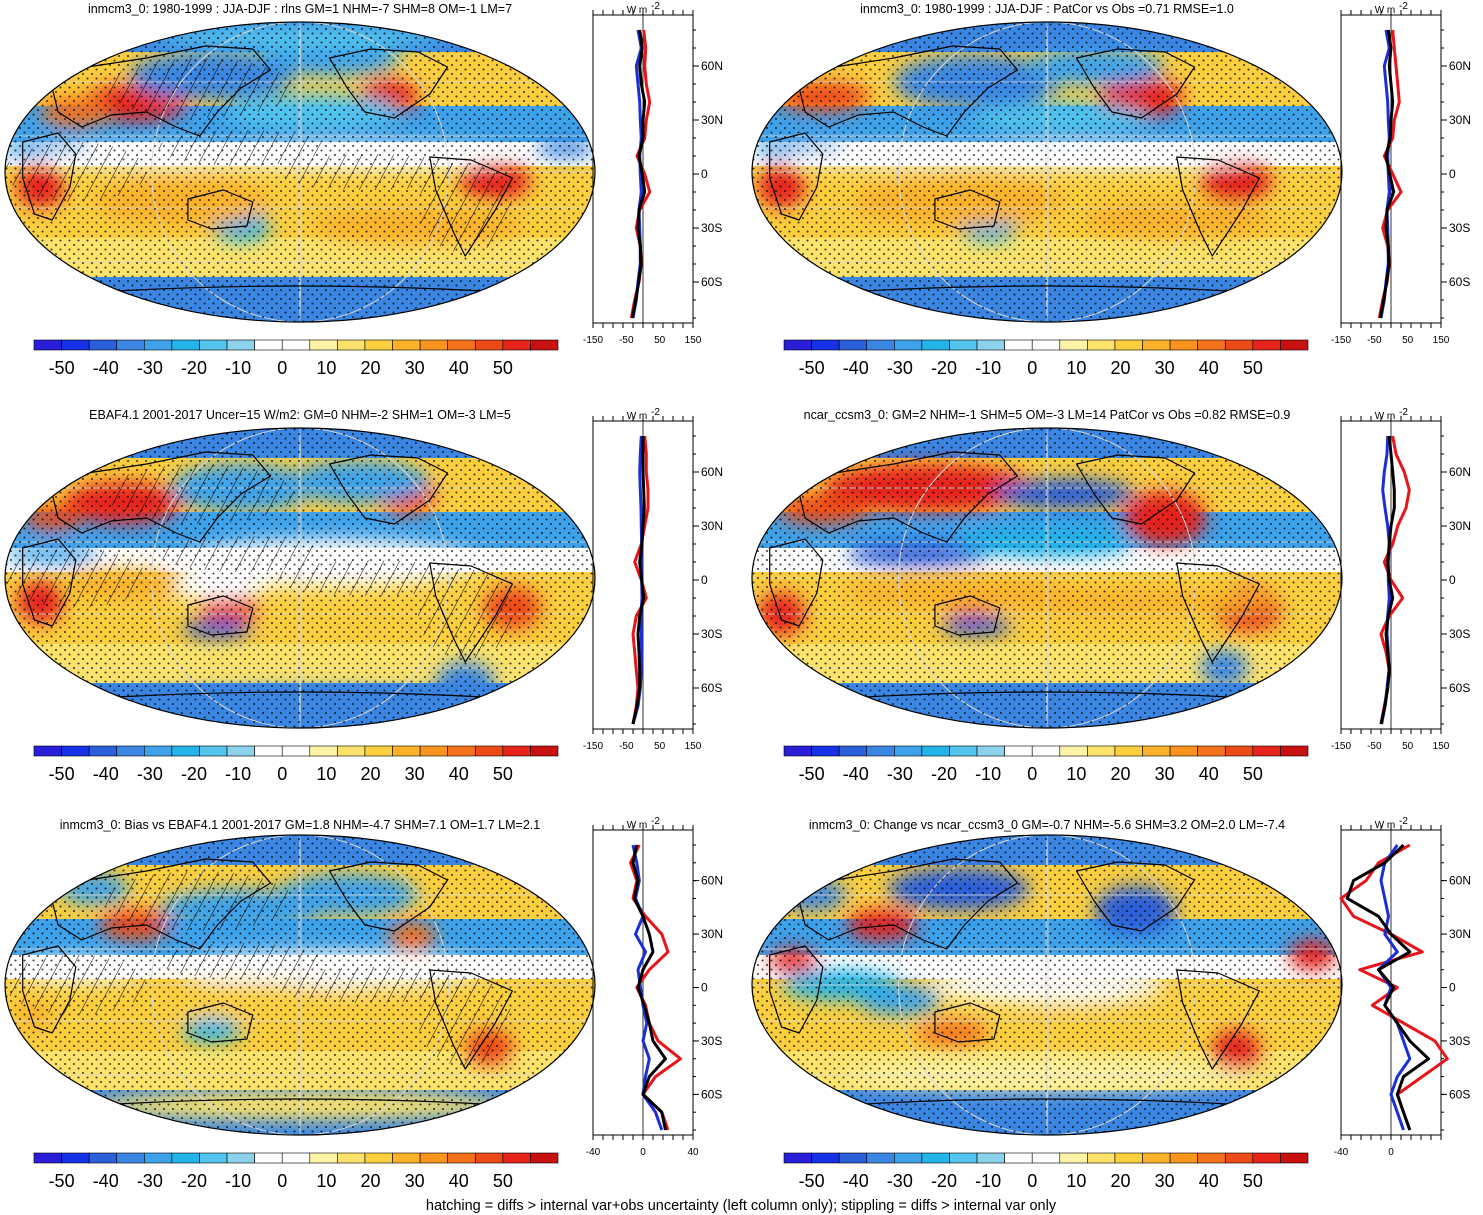 Image resolution: width=1483 pixels, height=1215 pixels. What do you see at coordinates (643, 1152) in the screenshot?
I see `x-tick-label: 0` at bounding box center [643, 1152].